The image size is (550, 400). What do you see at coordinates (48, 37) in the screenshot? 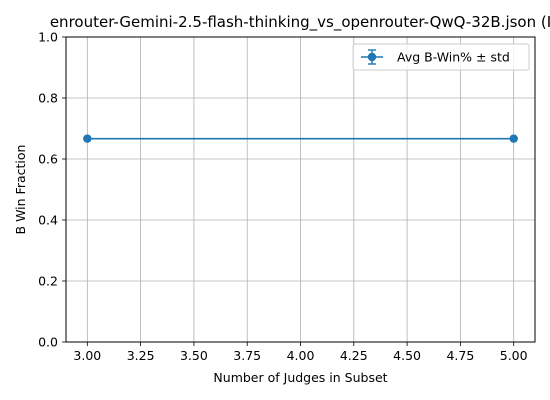
I see `y-tick-label: 1.0` at bounding box center [48, 37].